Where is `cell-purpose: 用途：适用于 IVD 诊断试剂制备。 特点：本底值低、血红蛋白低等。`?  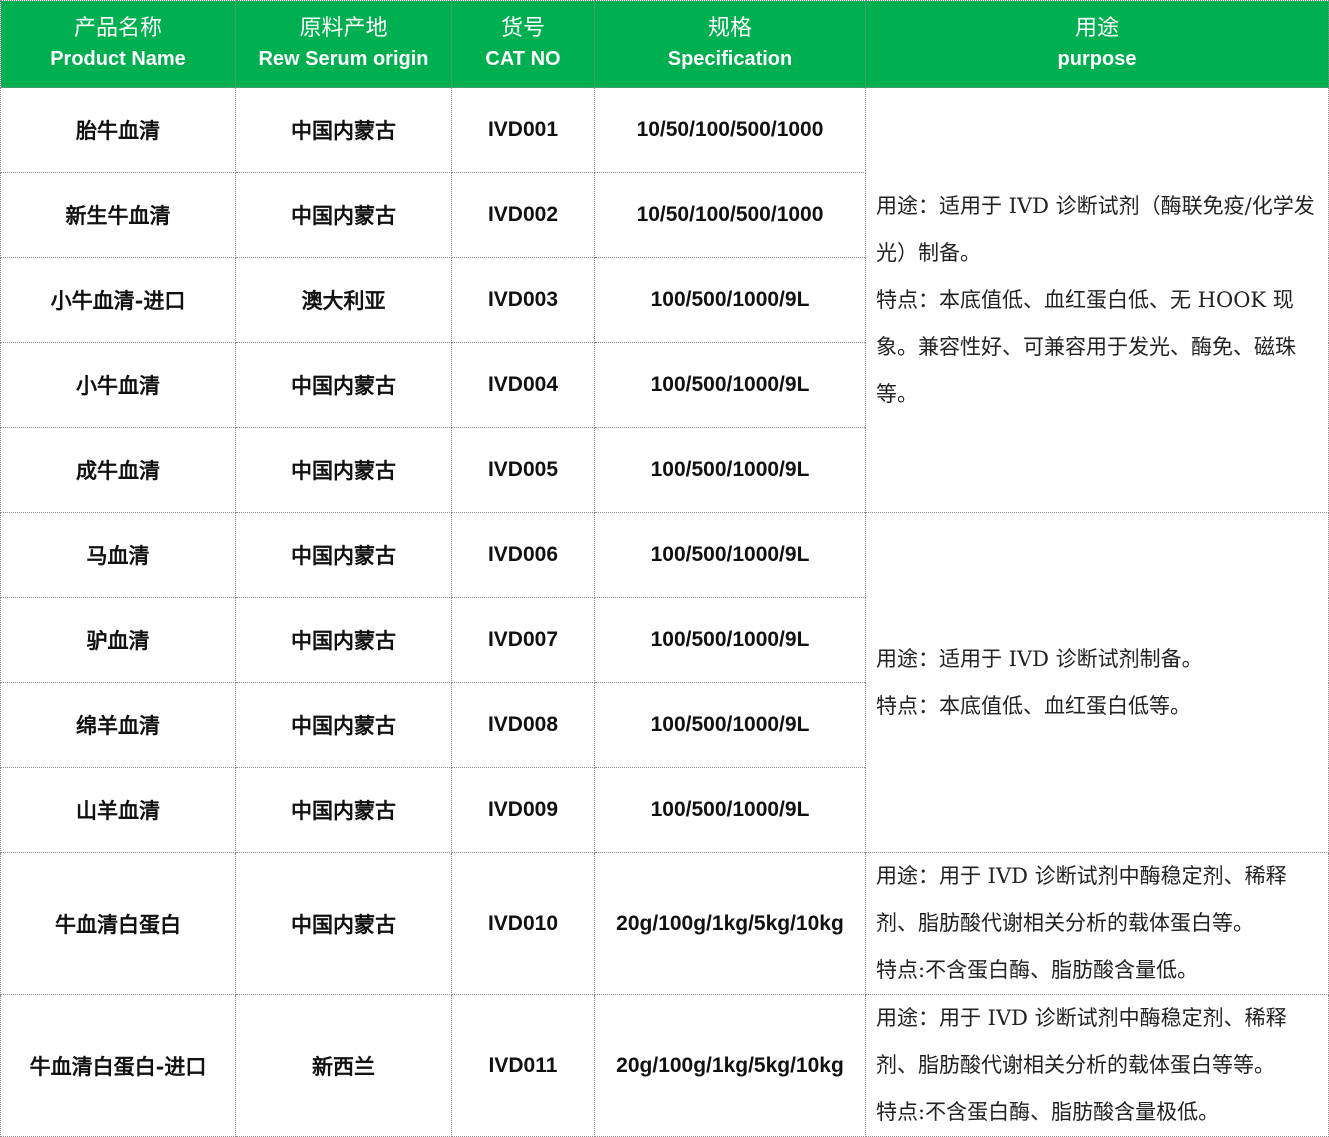
cell-purpose: 用途：适用于 IVD 诊断试剂制备。 特点：本底值低、血红蛋白低等。 is located at coordinates (1097, 682).